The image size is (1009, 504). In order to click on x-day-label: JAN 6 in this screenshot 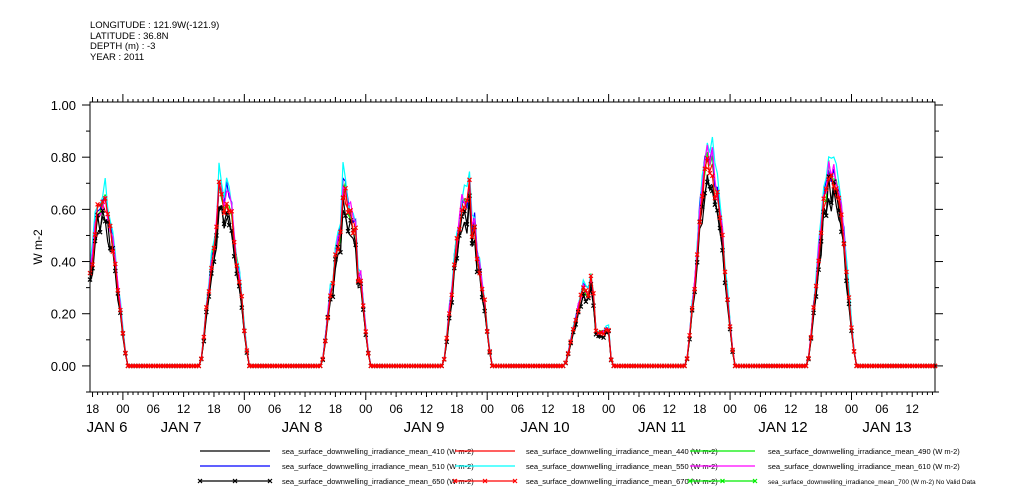, I will do `click(107, 427)`.